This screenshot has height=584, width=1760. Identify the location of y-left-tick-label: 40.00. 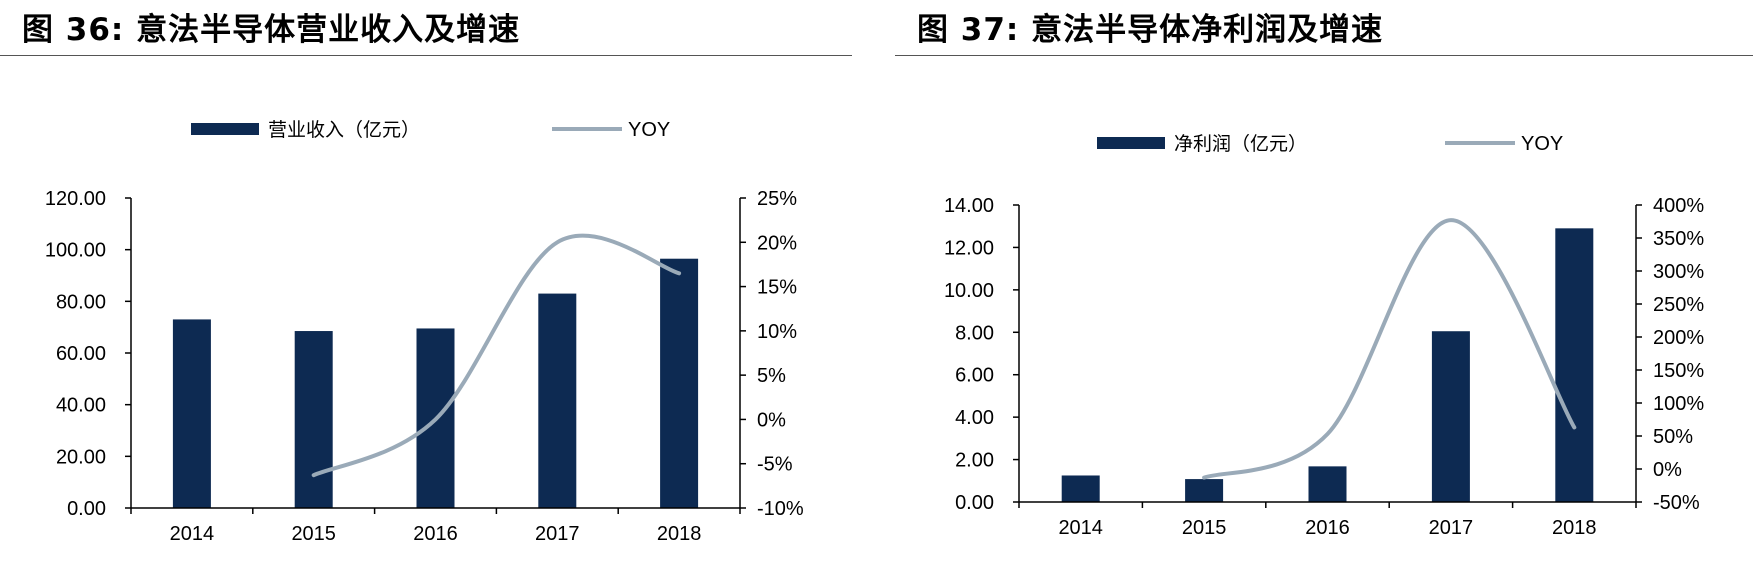
(81, 406).